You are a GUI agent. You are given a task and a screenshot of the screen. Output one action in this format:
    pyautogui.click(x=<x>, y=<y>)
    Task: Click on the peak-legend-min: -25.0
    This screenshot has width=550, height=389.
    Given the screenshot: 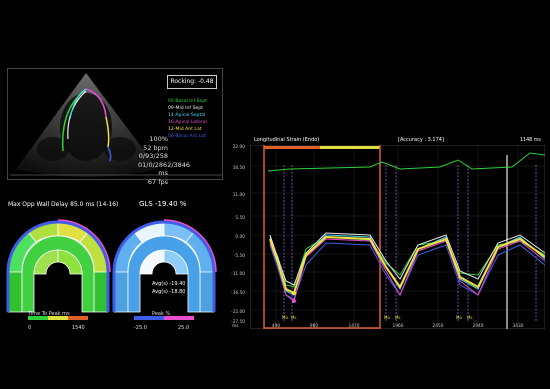 What is the action you would take?
    pyautogui.click(x=140, y=328)
    